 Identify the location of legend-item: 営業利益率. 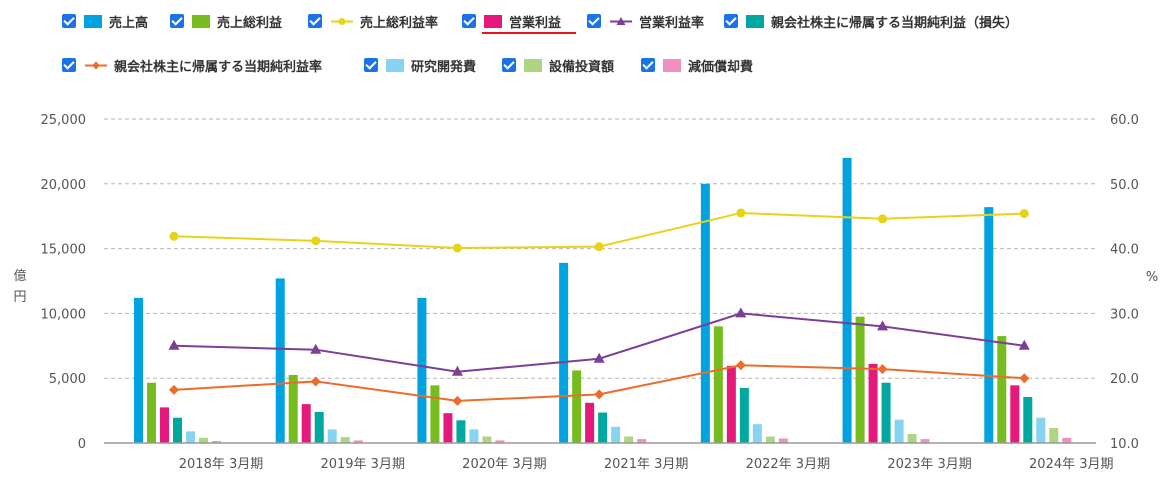
(645, 21).